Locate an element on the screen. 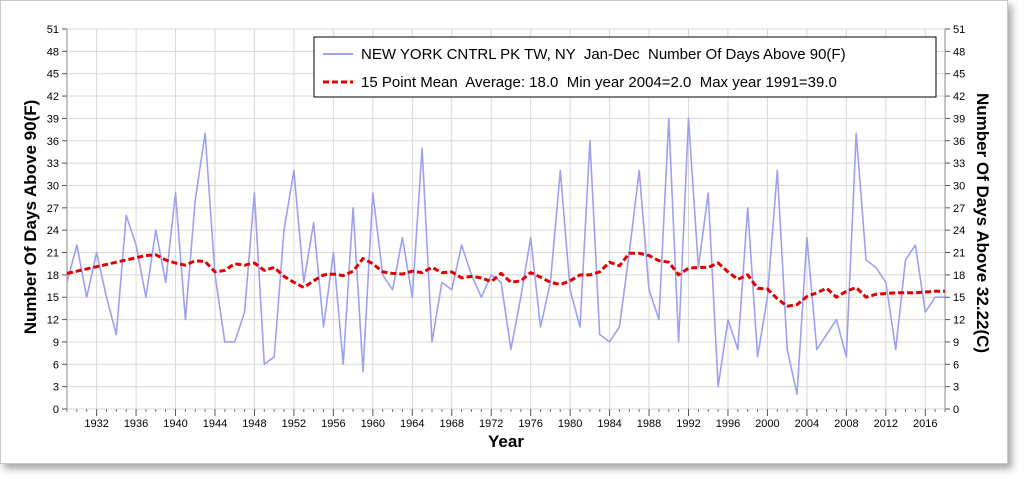 The height and width of the screenshot is (479, 1024). y-tick-label-left: 24 is located at coordinates (53, 231).